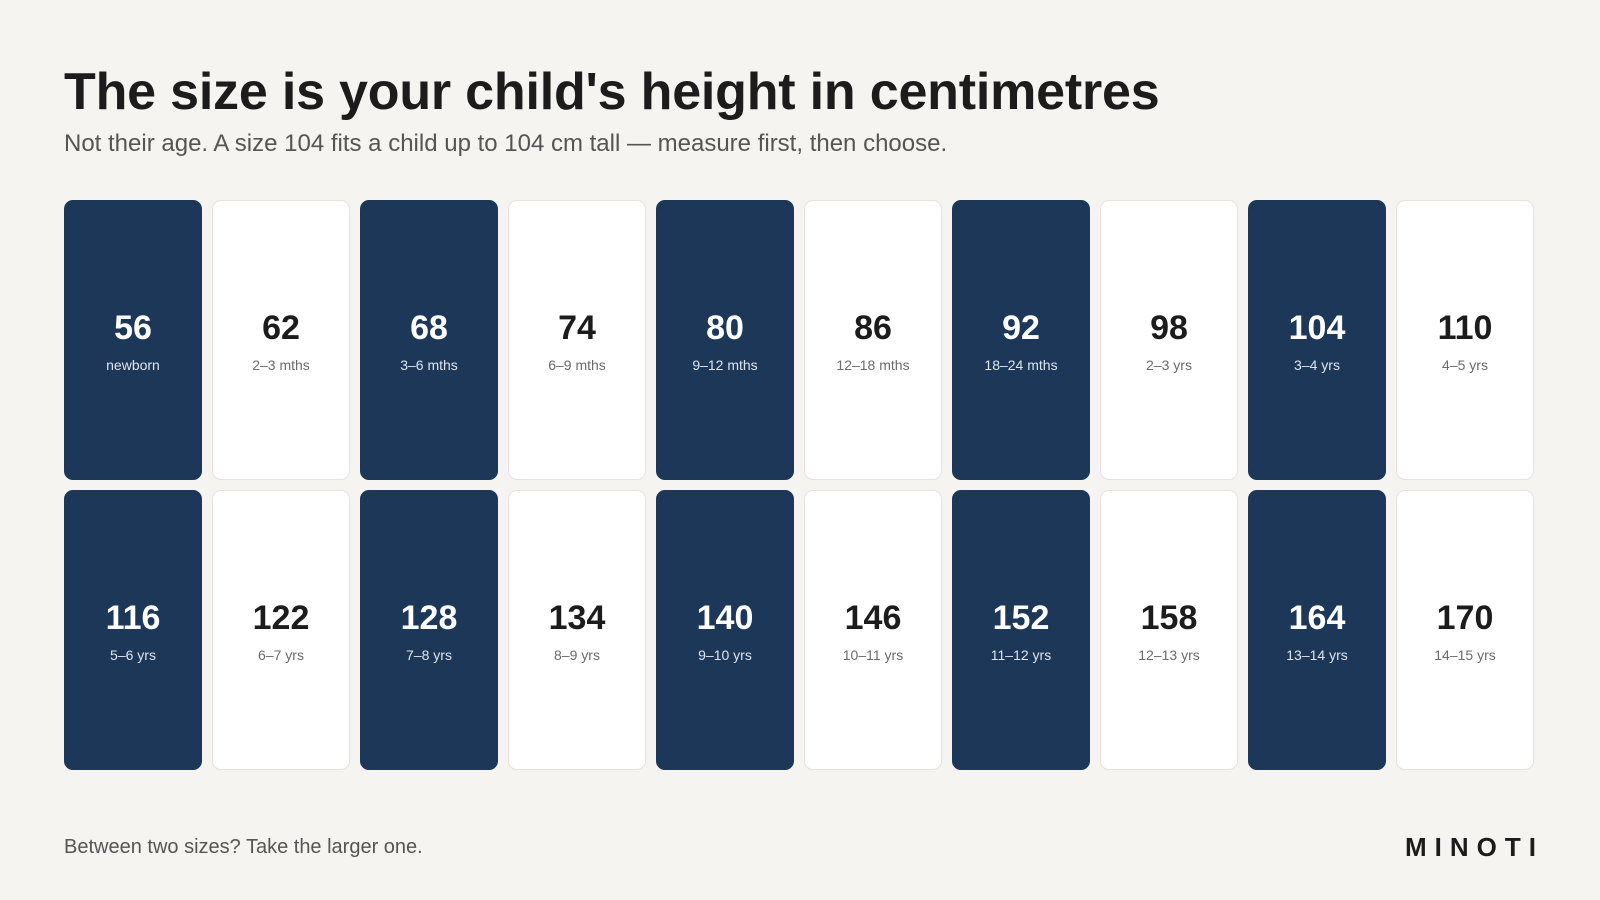  I want to click on size-value: 158, so click(1169, 618).